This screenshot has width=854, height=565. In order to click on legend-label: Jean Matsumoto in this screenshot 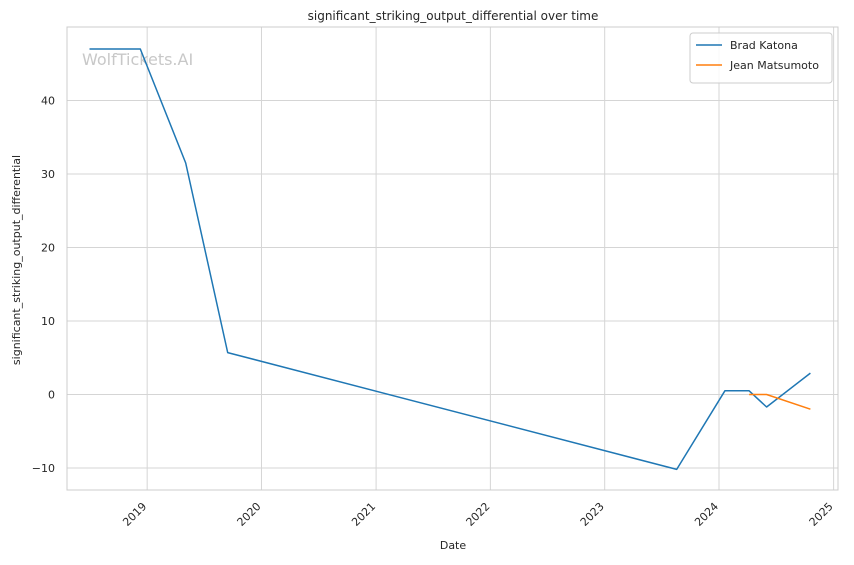, I will do `click(774, 65)`.